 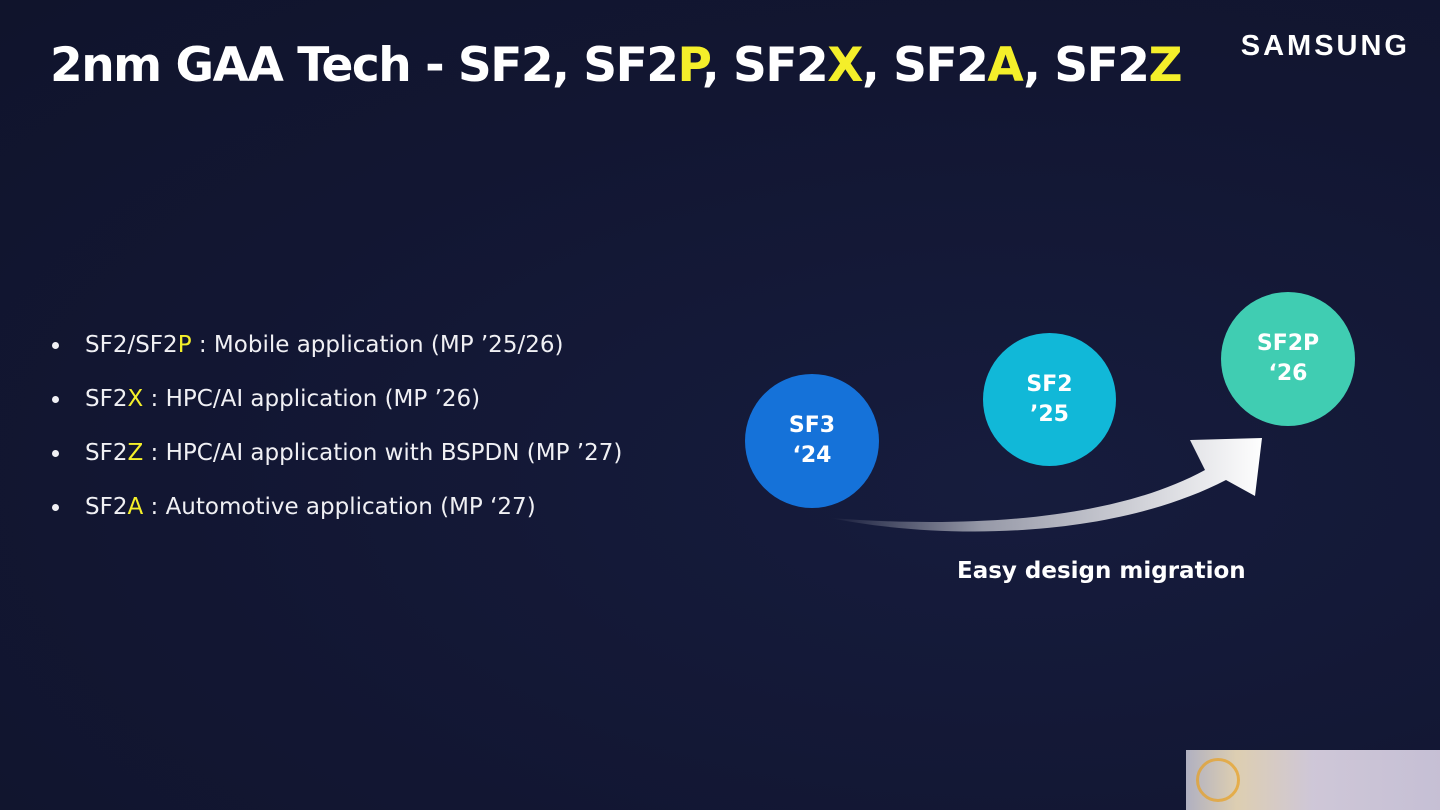 What do you see at coordinates (1086, 65) in the screenshot?
I see `title-part-3: , SF2` at bounding box center [1086, 65].